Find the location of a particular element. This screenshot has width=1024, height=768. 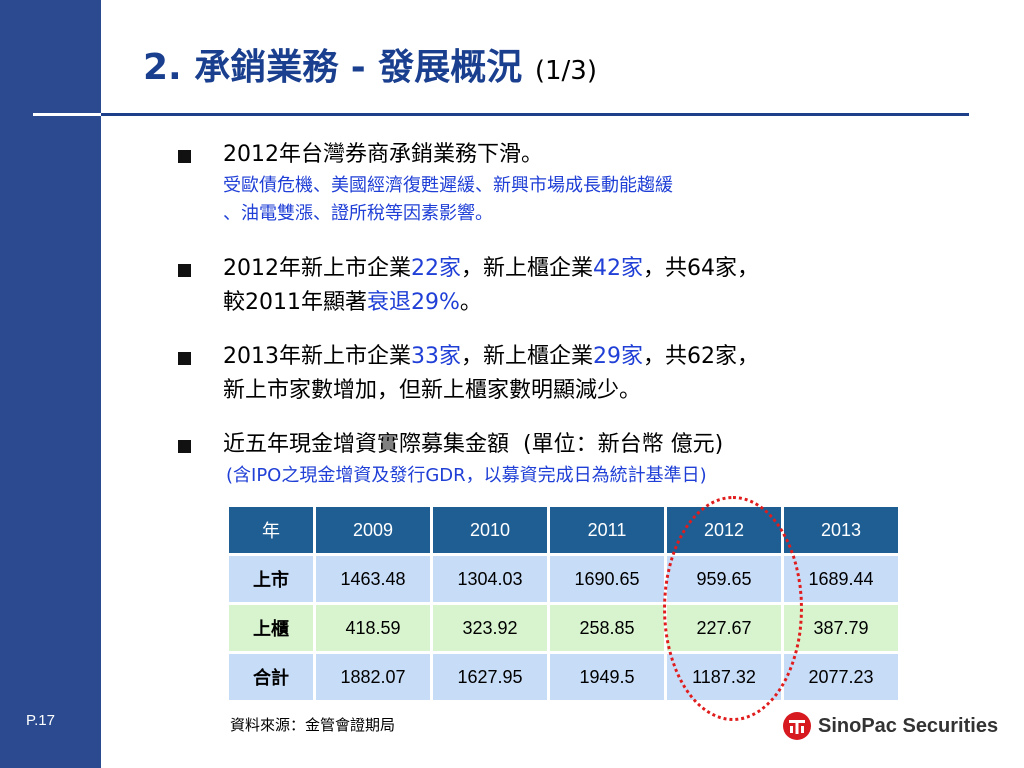

sidebar is located at coordinates (50, 384).